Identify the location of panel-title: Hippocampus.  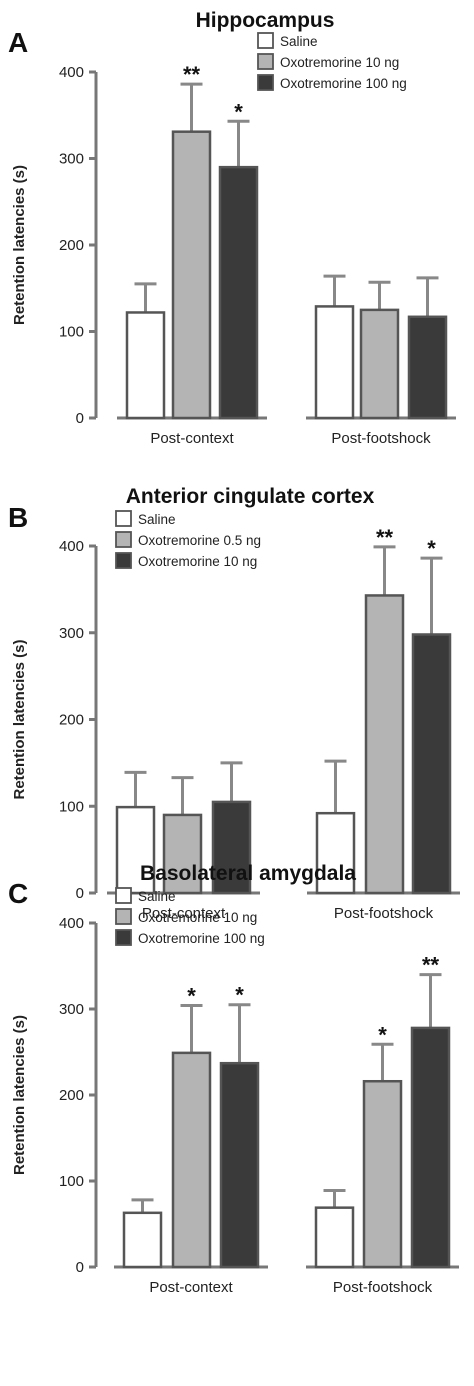
(265, 20).